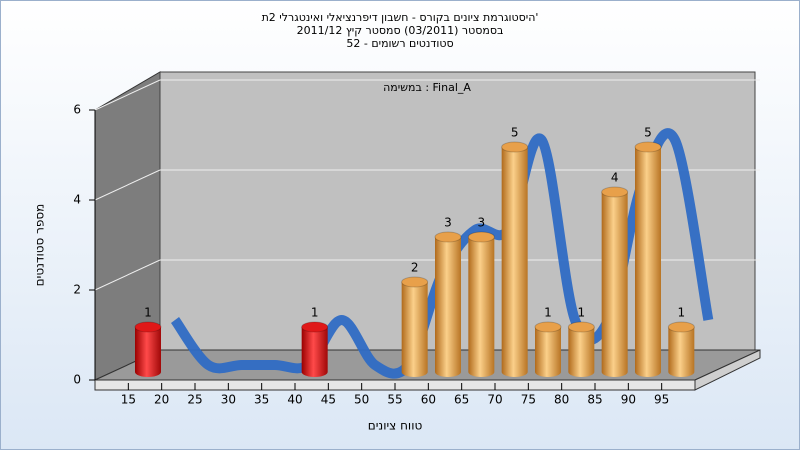  What do you see at coordinates (77, 290) in the screenshot?
I see `y-tick-label: 2` at bounding box center [77, 290].